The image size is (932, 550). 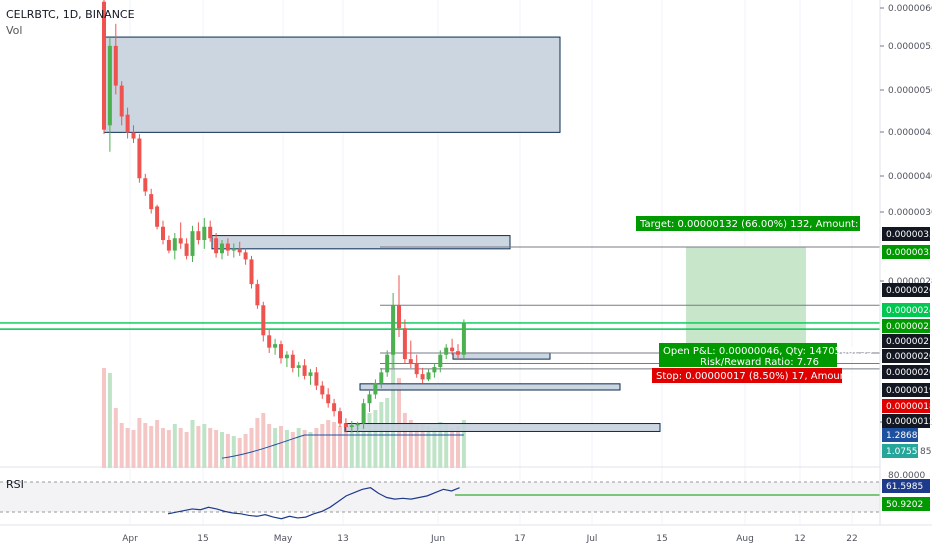 What do you see at coordinates (909, 327) in the screenshot?
I see `price-tag-label: 0.00000239` at bounding box center [909, 327].